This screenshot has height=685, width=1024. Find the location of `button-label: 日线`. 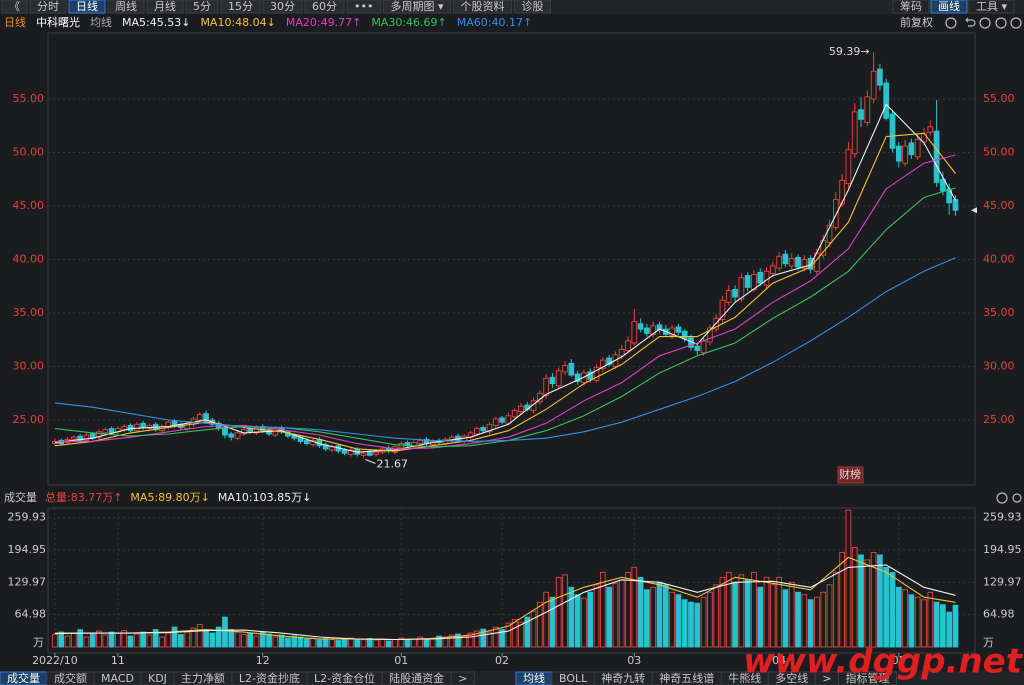

button-label: 日线 is located at coordinates (87, 6).